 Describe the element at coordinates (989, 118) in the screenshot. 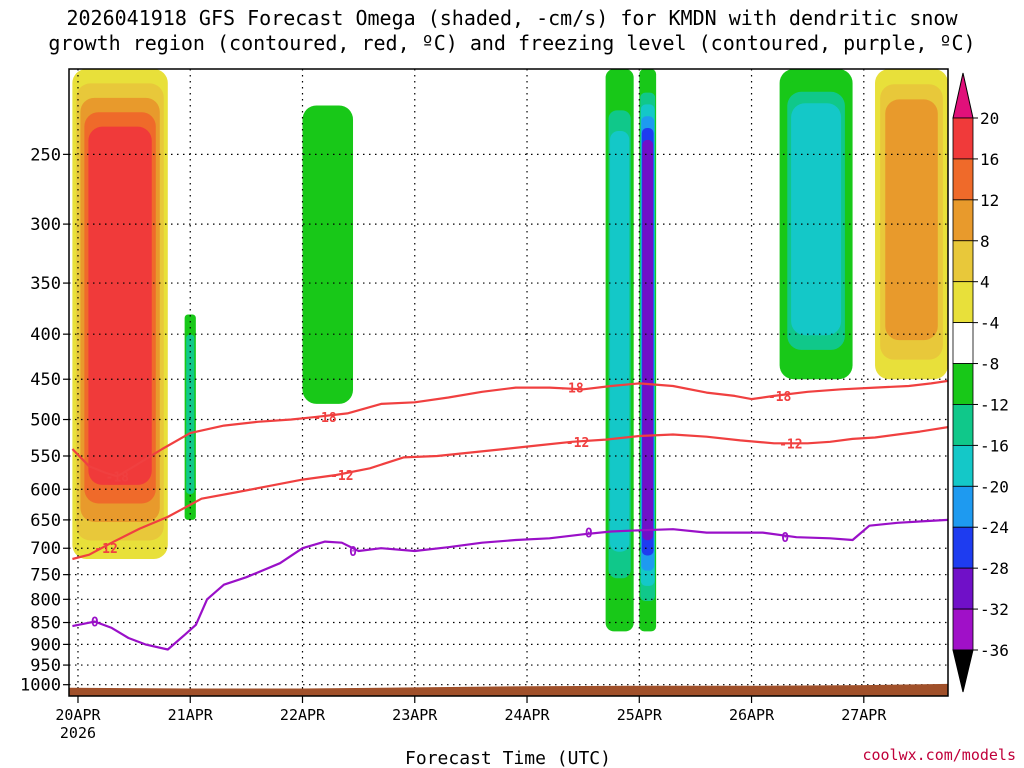

I see `colorbar-label: 20` at that location.